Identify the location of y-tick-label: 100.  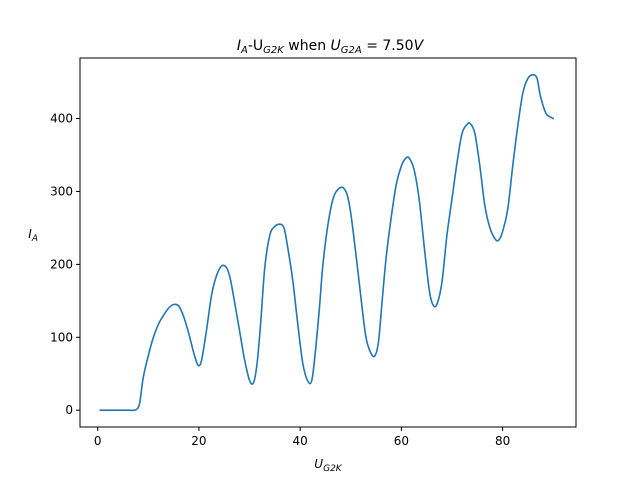
(61, 337).